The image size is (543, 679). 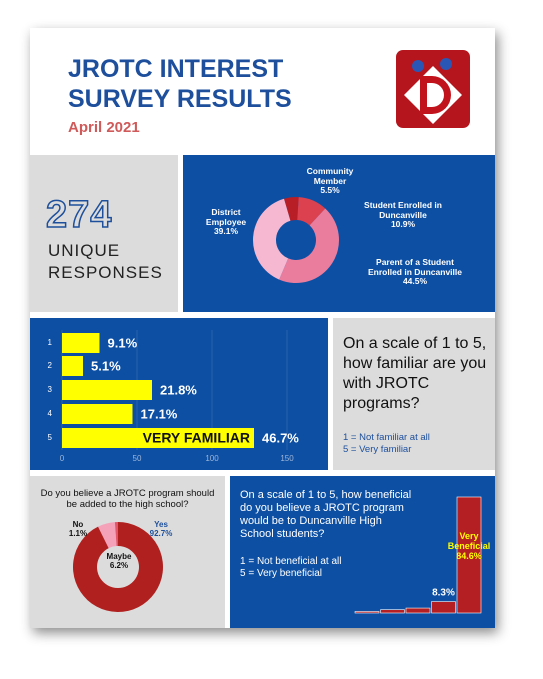 What do you see at coordinates (50, 437) in the screenshot?
I see `y-tick-label: 5` at bounding box center [50, 437].